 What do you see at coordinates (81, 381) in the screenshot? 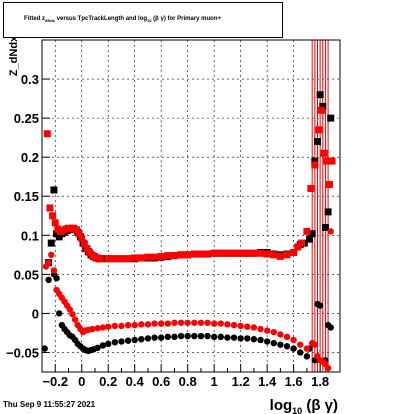
I see `x-tick-label: 0` at bounding box center [81, 381].